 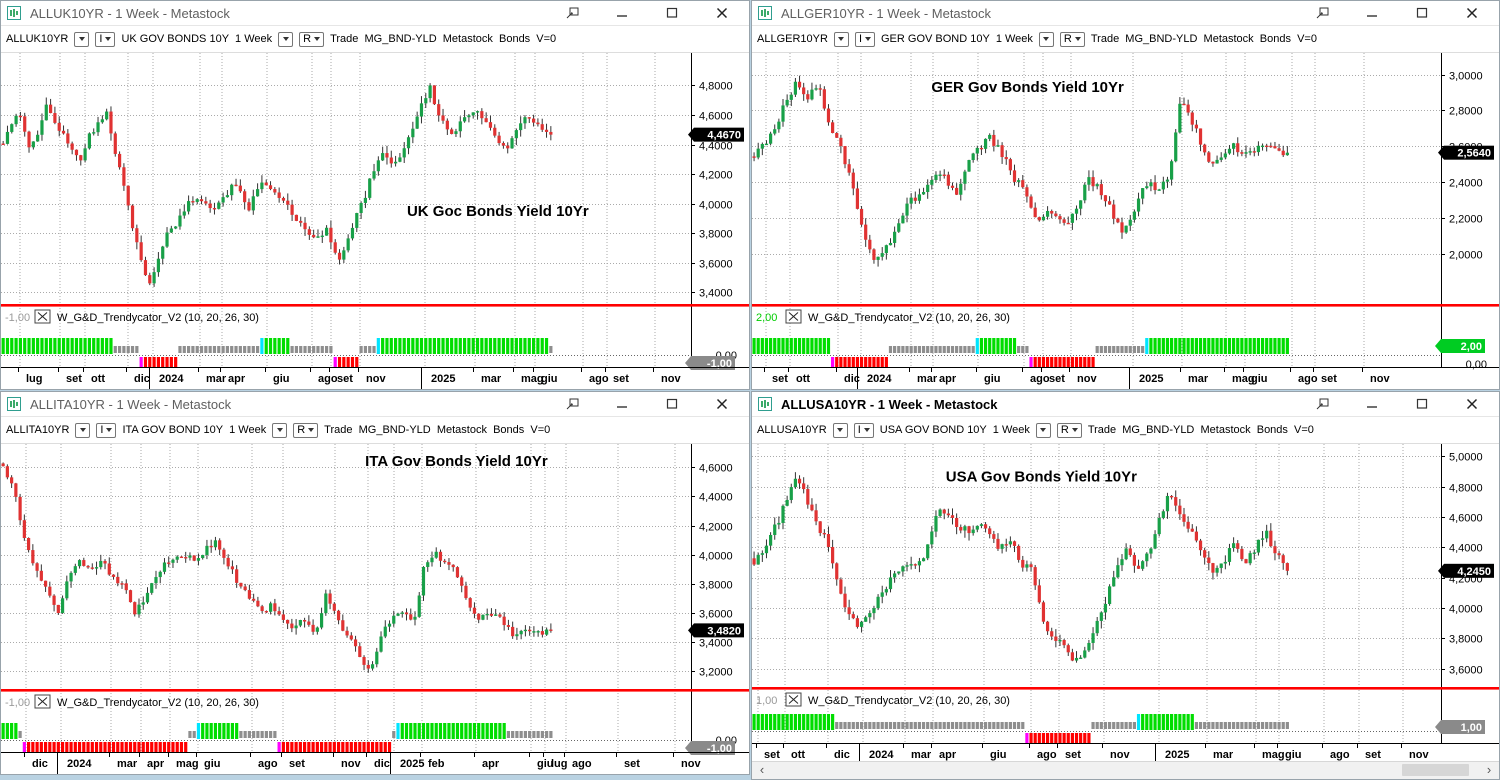 I want to click on last-price-tag: 4,2450, so click(x=1466, y=570).